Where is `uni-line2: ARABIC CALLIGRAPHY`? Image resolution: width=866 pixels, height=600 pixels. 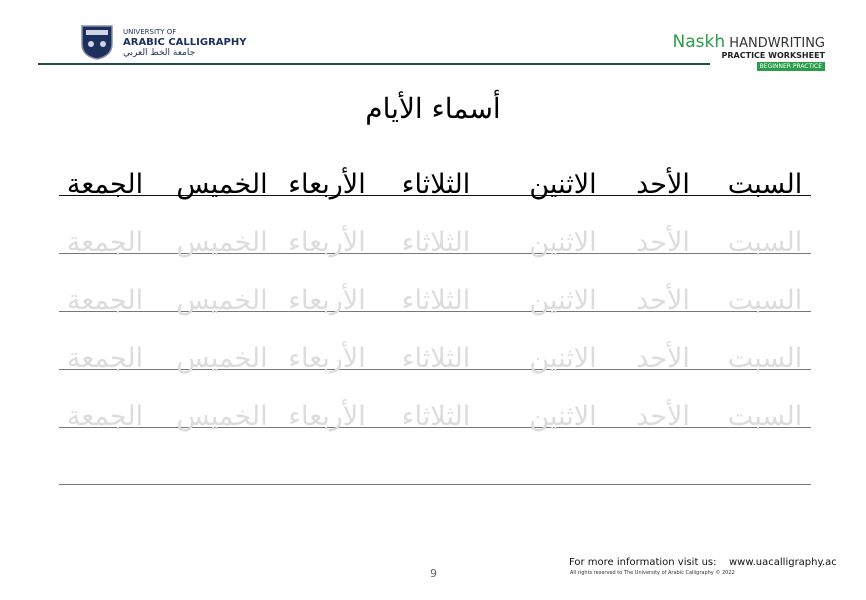
uni-line2: ARABIC CALLIGRAPHY is located at coordinates (185, 42).